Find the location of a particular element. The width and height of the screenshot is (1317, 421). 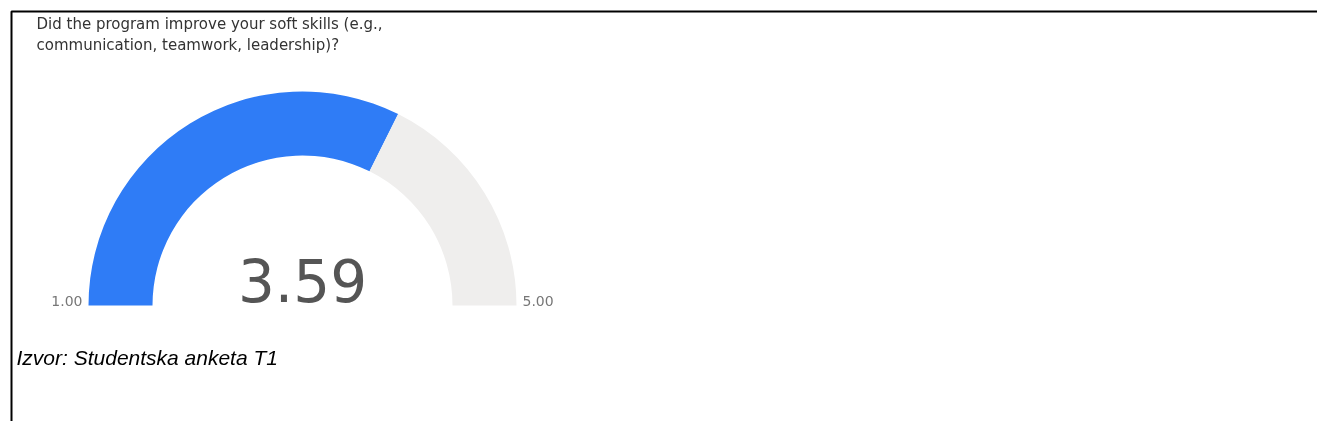

chart-title: Did the program improve your soft skills (e.g., communication, teamwork, leadership)? is located at coordinates (209, 34).